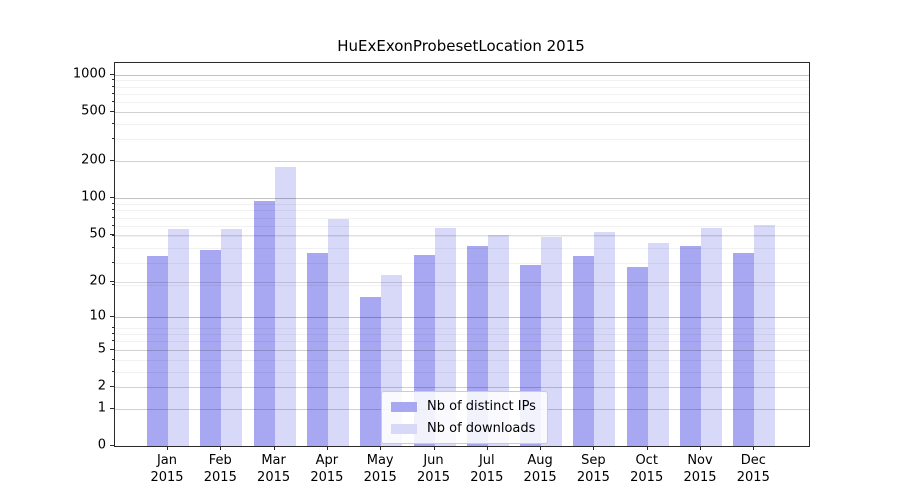  I want to click on x-tick-label-month: Apr, so click(327, 460).